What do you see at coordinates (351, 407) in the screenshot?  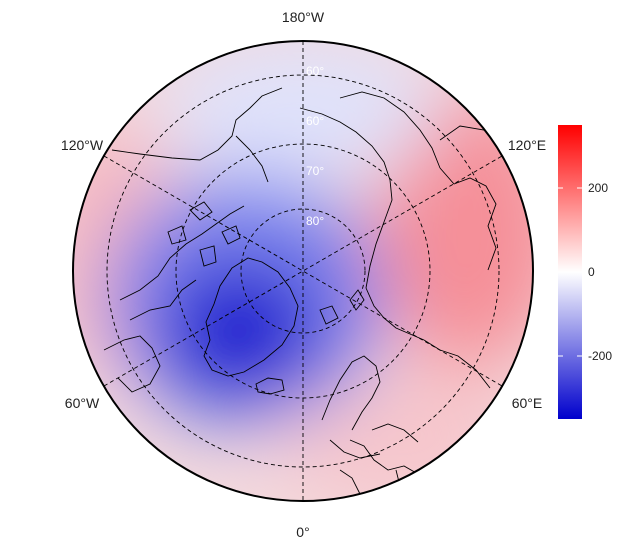 I see `scandinavia-coast` at bounding box center [351, 407].